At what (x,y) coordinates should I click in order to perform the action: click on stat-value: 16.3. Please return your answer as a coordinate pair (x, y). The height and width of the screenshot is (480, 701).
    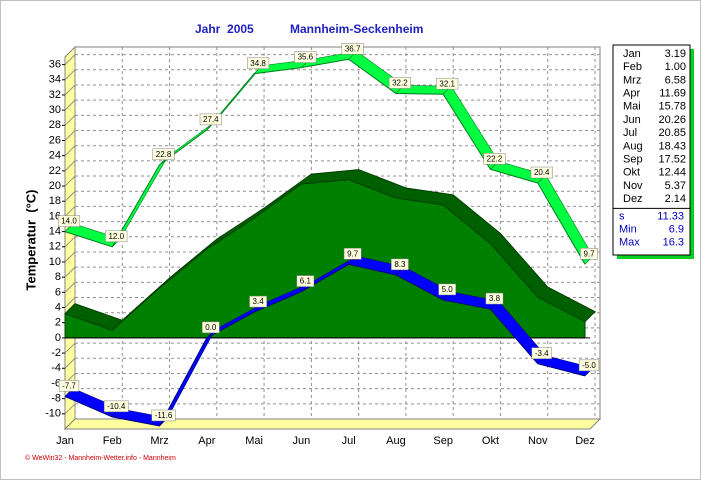
    Looking at the image, I should click on (673, 243).